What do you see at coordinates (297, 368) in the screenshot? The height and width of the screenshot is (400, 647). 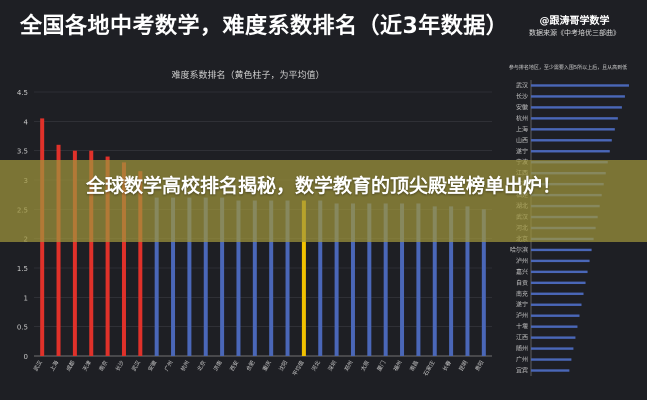 I see `left-x-tick-label: 平均值` at bounding box center [297, 368].